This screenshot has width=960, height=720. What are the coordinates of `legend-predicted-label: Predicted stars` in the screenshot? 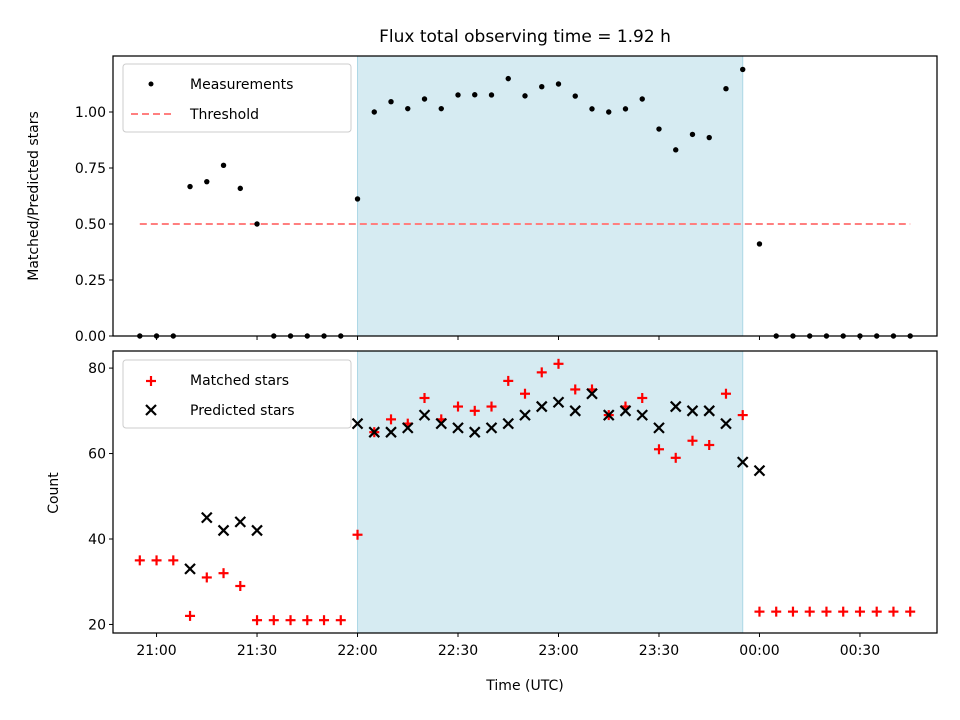 It's located at (242, 411).